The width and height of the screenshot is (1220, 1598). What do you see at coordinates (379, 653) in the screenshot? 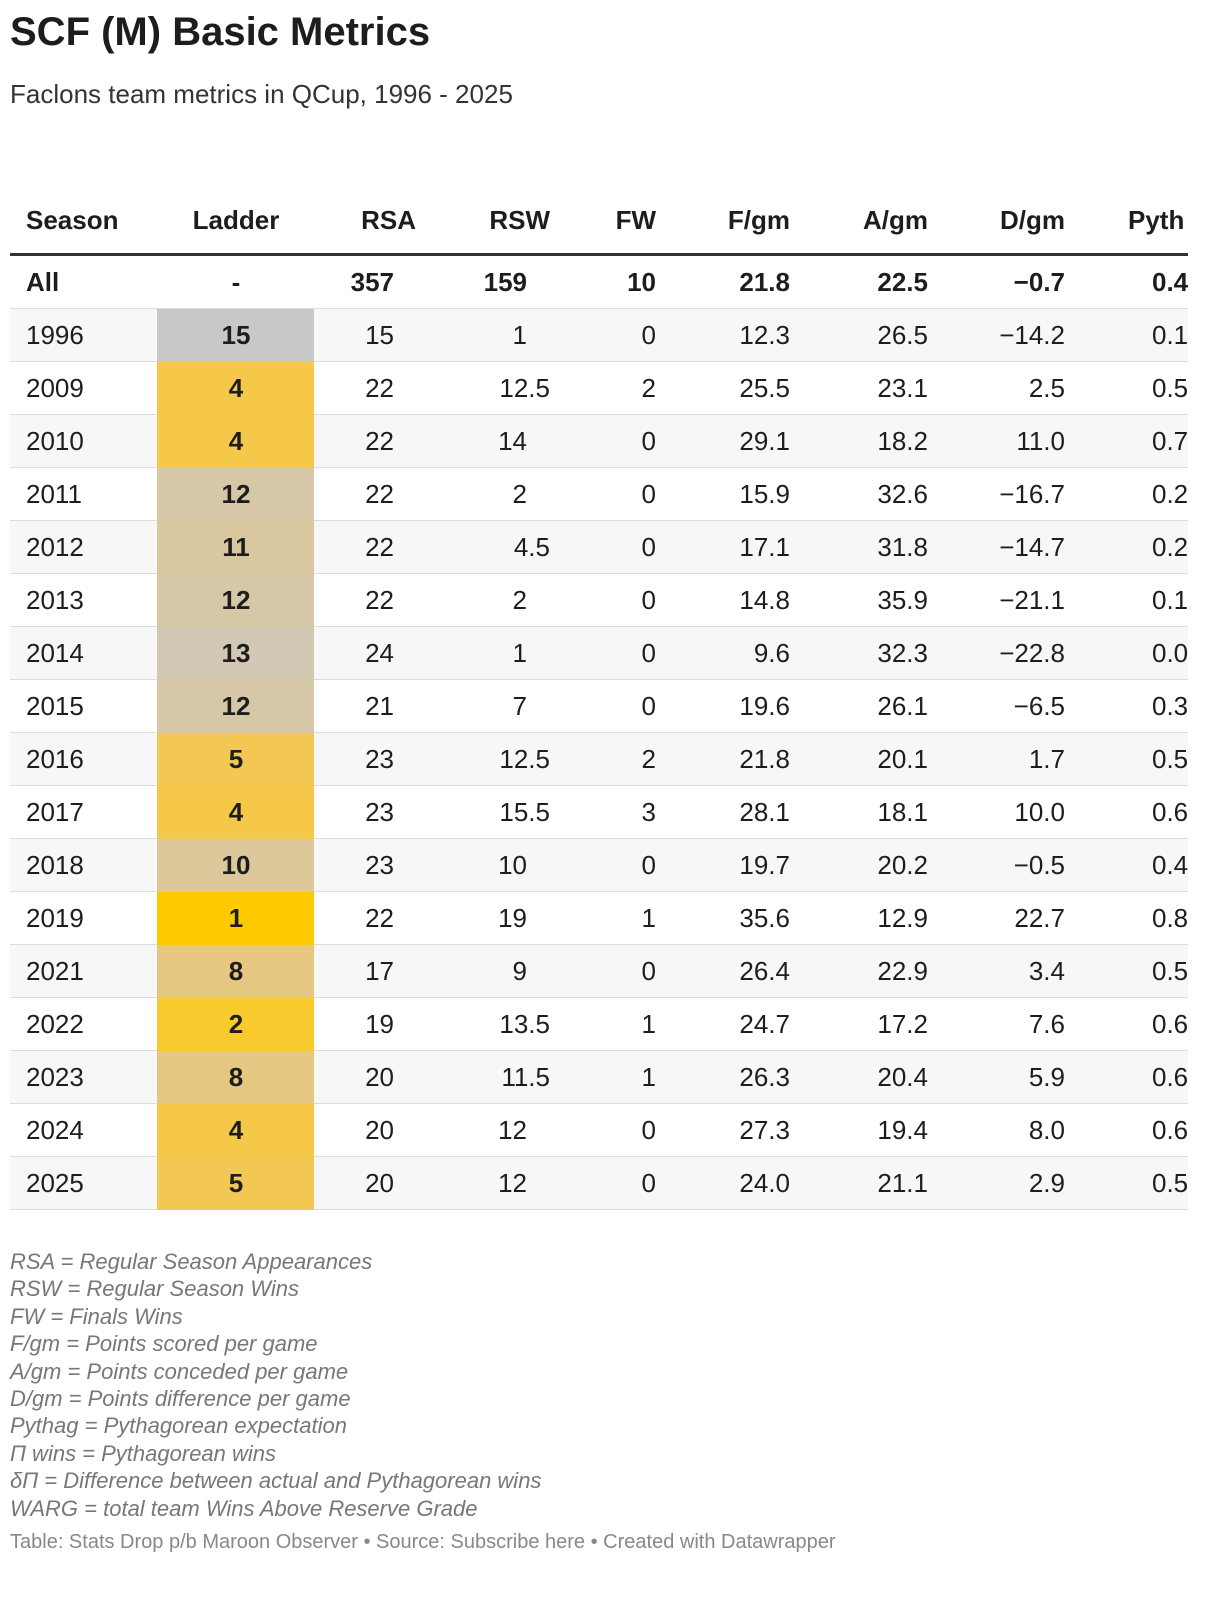
I see `table-cell: 24` at bounding box center [379, 653].